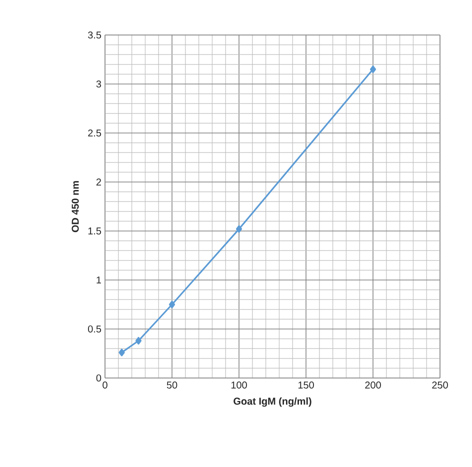 The image size is (472, 467). Describe the element at coordinates (95, 231) in the screenshot. I see `y-tick-label: 1.5` at that location.